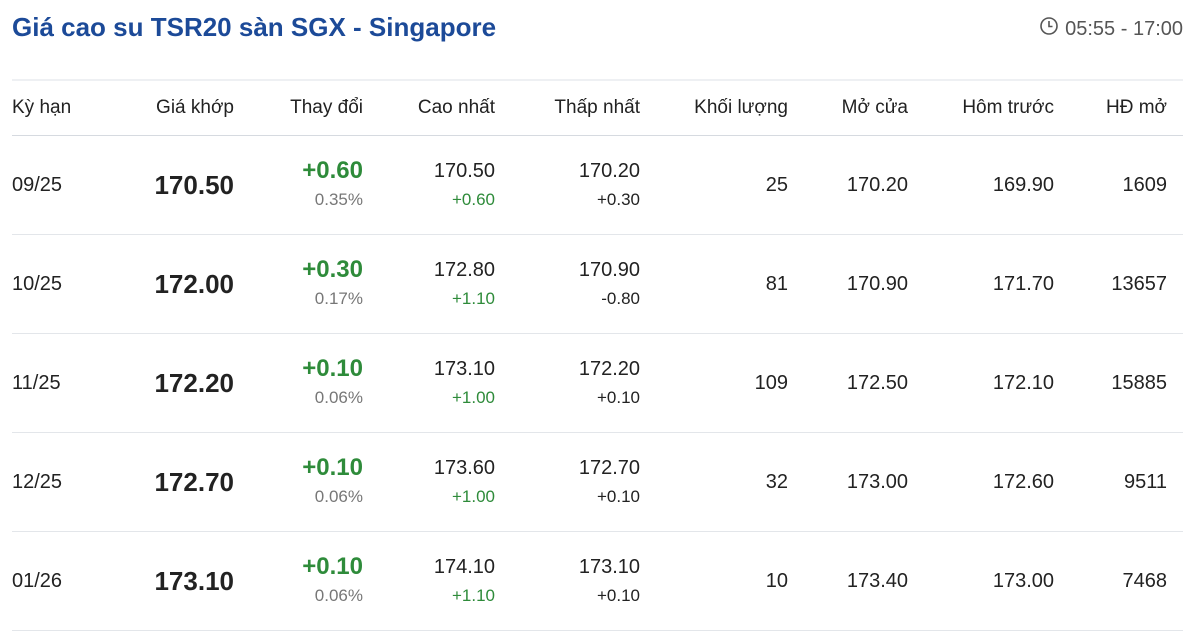 The image size is (1200, 631). What do you see at coordinates (37, 284) in the screenshot?
I see `term: 10/25` at bounding box center [37, 284].